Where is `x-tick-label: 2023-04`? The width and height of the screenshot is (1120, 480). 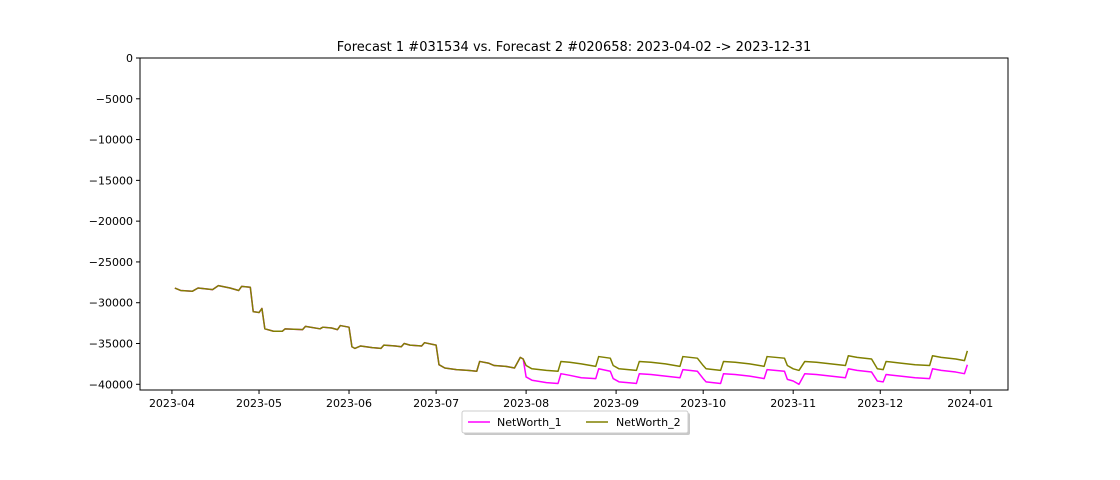 x-tick-label: 2023-04 is located at coordinates (172, 403).